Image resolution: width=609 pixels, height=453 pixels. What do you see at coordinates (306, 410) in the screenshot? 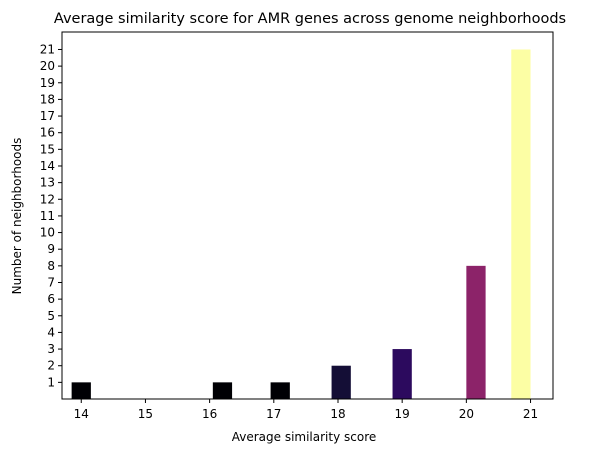
I see `x-axis: 14 15 16 17 18 19 20 21` at bounding box center [306, 410].